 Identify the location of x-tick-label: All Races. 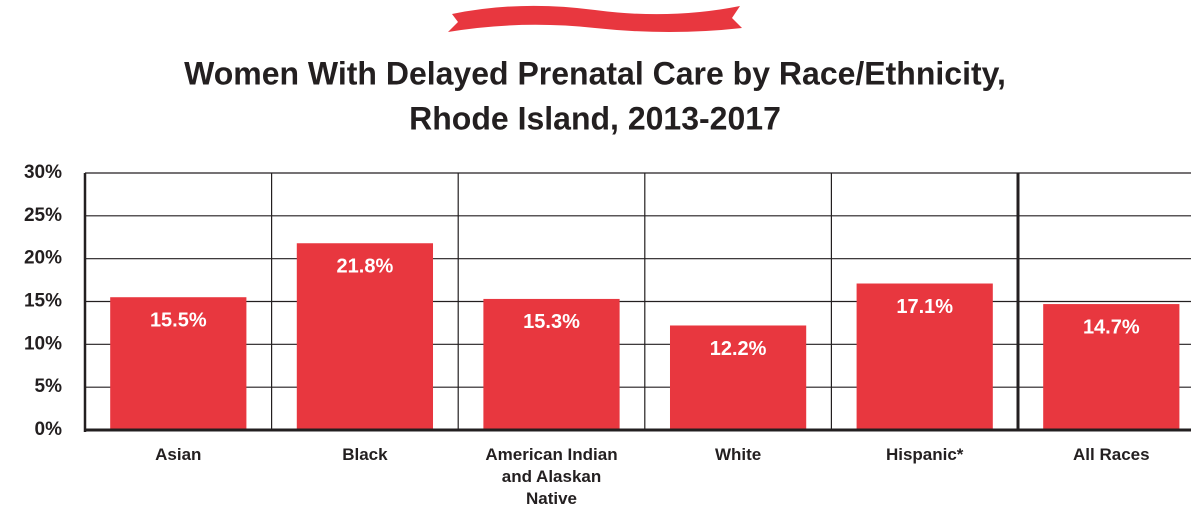
(1111, 454).